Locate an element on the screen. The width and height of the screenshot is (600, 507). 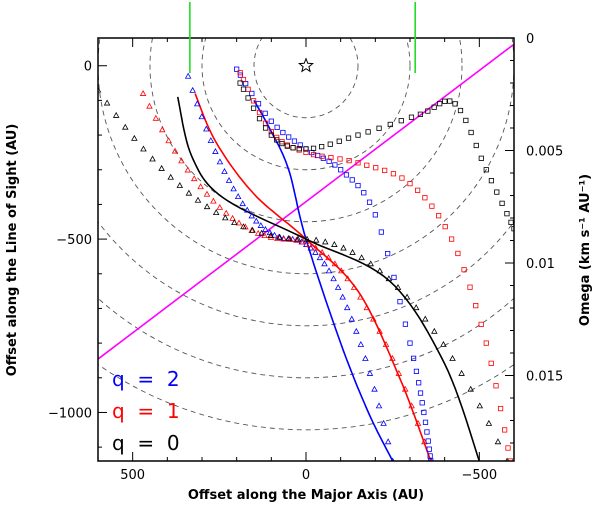
y2-tick-label: 0.005 is located at coordinates (544, 152).